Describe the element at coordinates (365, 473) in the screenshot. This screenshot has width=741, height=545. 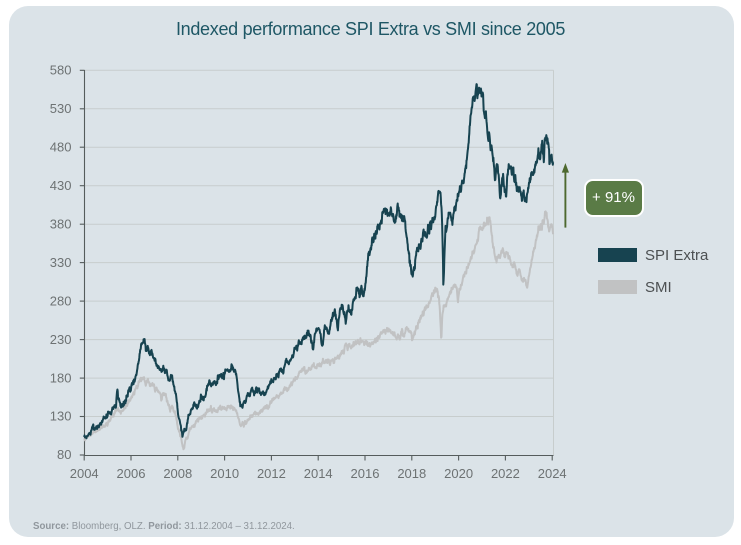
I see `svg-text: 2016` at that location.